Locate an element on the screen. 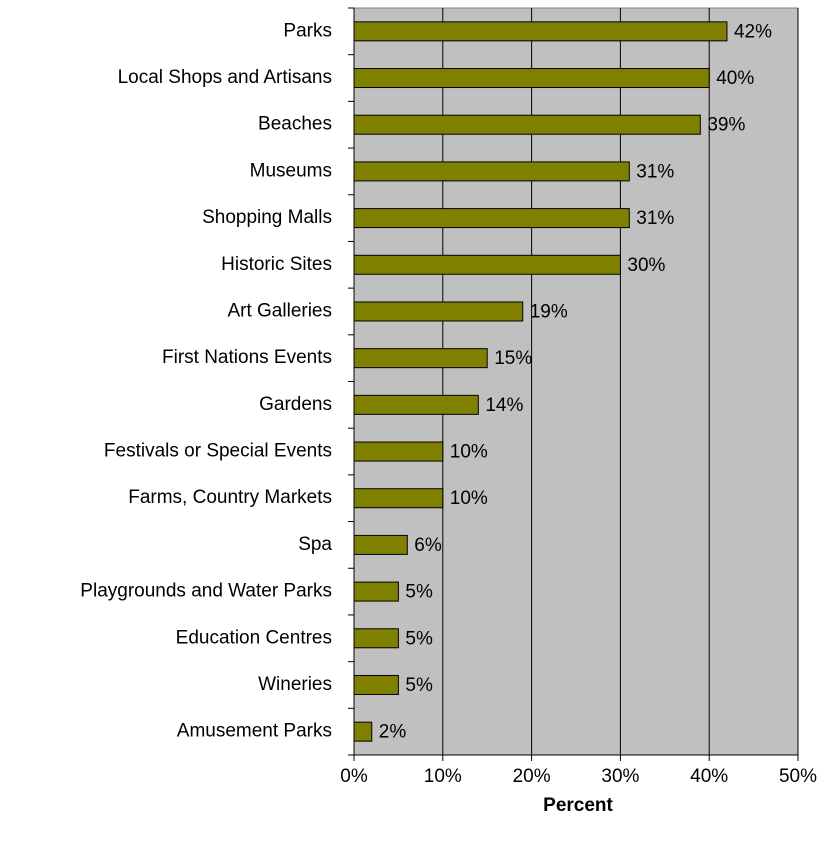 This screenshot has width=827, height=848. y-tick-label: Museums is located at coordinates (291, 170).